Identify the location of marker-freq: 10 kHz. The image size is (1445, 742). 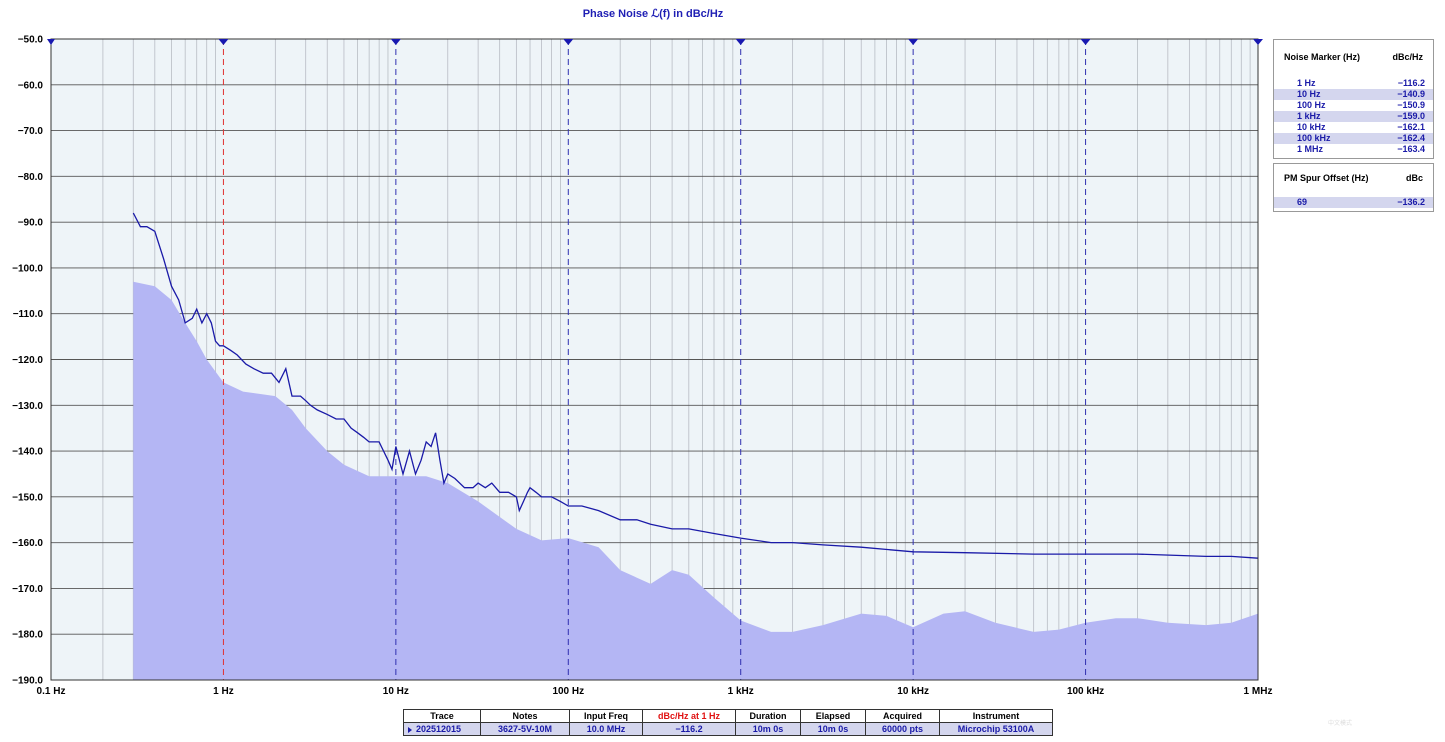
(1311, 127).